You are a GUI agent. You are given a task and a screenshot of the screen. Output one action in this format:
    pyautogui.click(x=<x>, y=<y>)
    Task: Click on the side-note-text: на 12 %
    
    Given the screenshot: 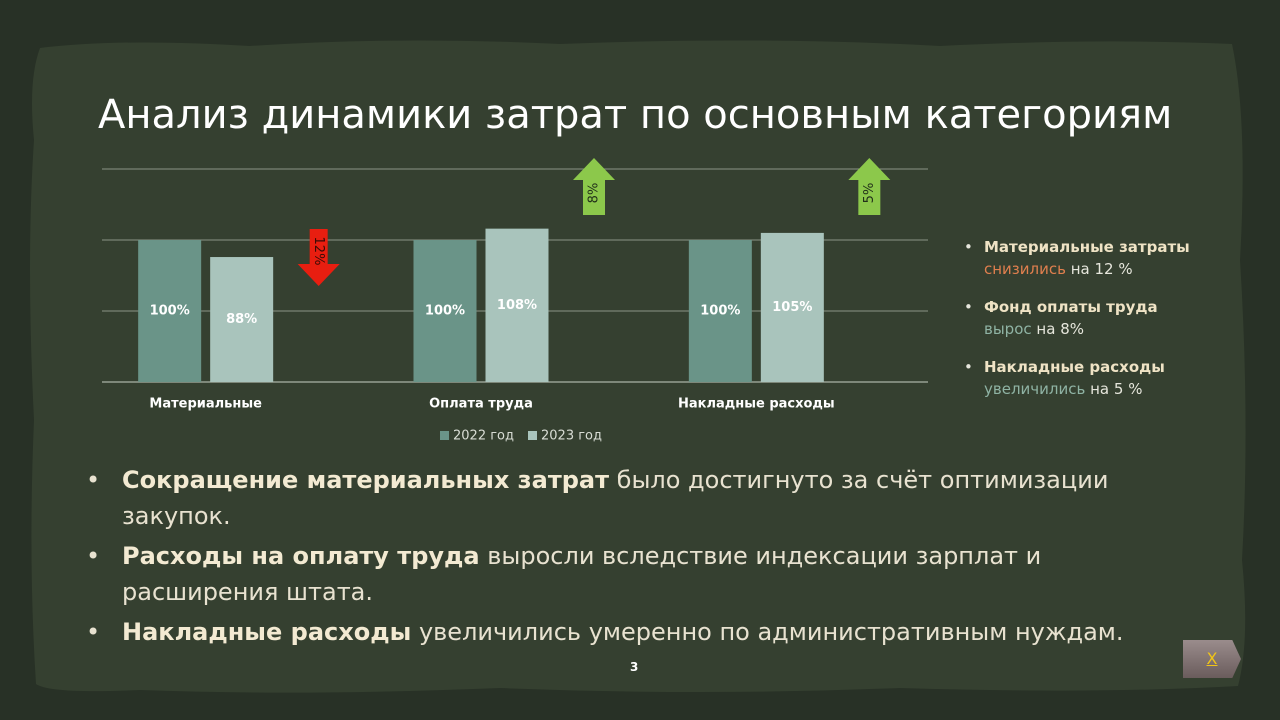 What is the action you would take?
    pyautogui.click(x=1101, y=269)
    